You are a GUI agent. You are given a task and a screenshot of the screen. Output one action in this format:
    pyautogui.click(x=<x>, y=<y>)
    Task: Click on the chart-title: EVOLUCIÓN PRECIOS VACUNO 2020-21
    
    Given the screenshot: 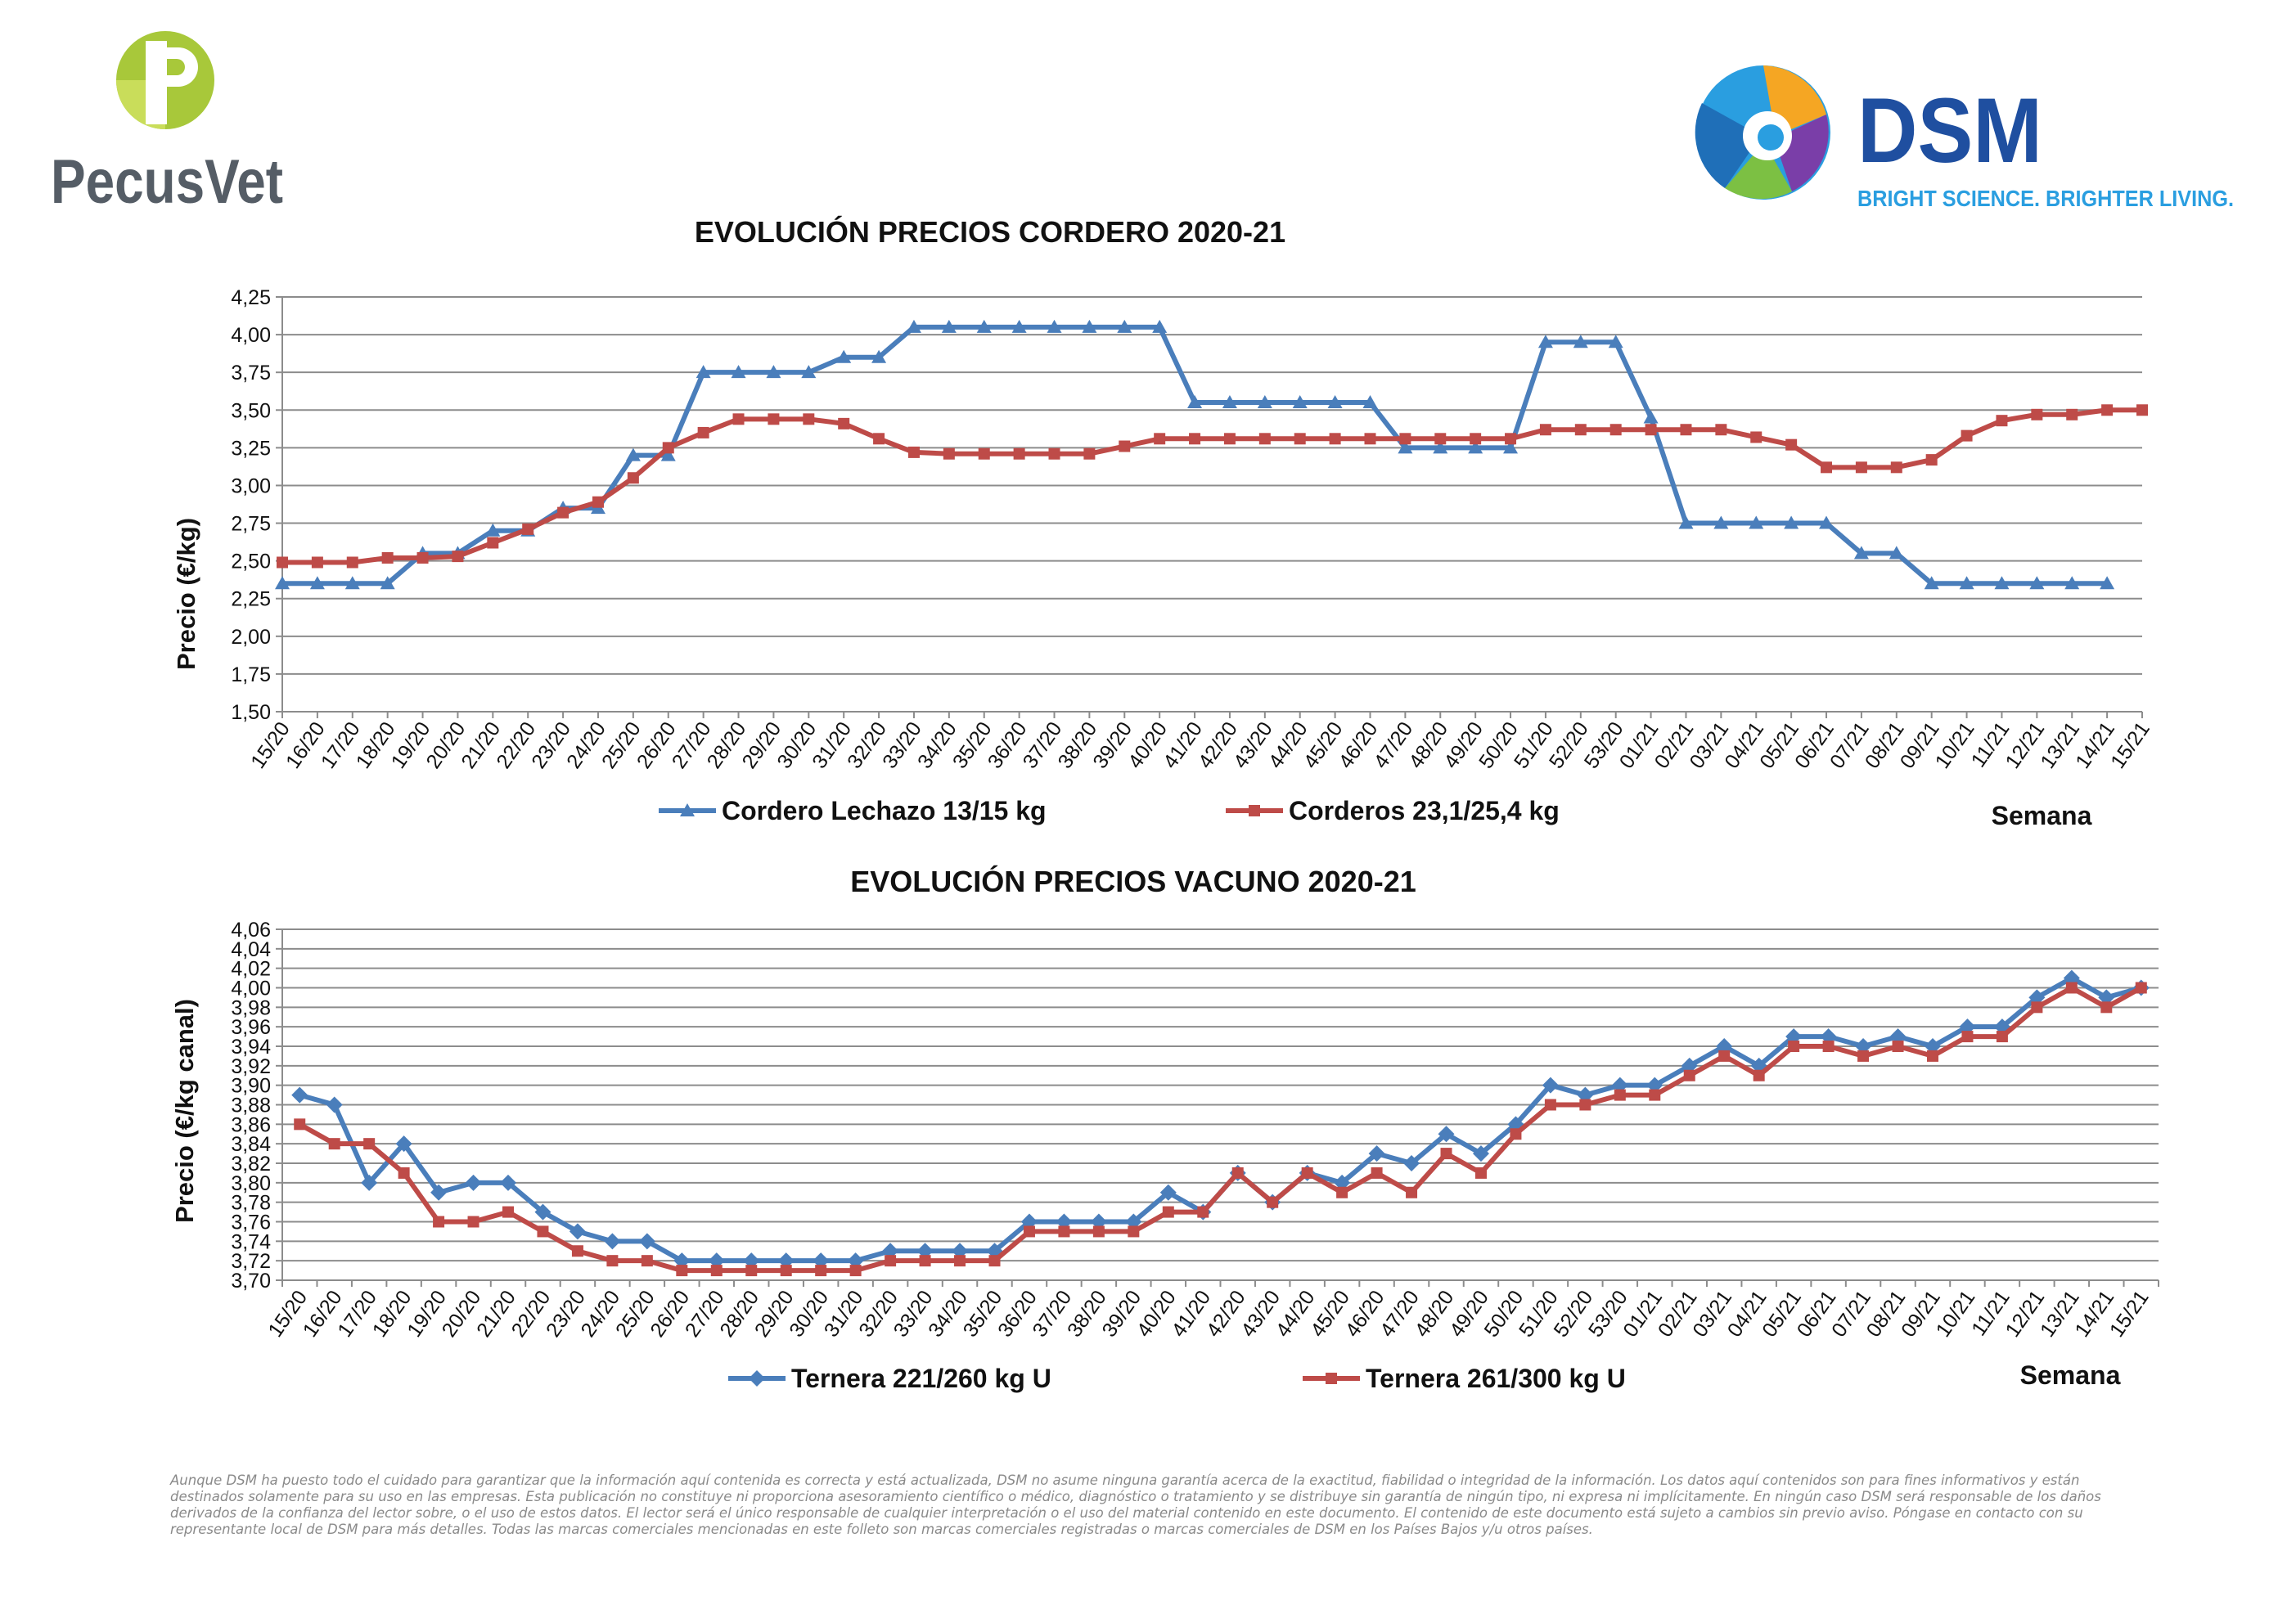 What is the action you would take?
    pyautogui.click(x=1133, y=881)
    